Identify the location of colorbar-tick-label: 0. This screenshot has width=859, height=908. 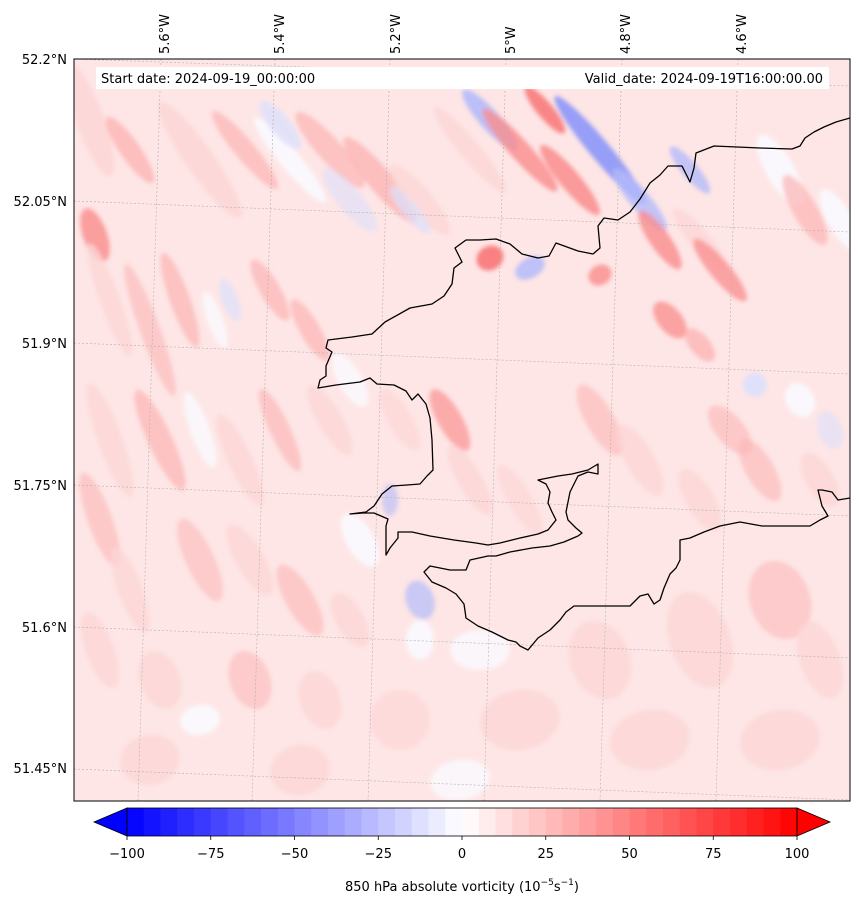
(462, 854).